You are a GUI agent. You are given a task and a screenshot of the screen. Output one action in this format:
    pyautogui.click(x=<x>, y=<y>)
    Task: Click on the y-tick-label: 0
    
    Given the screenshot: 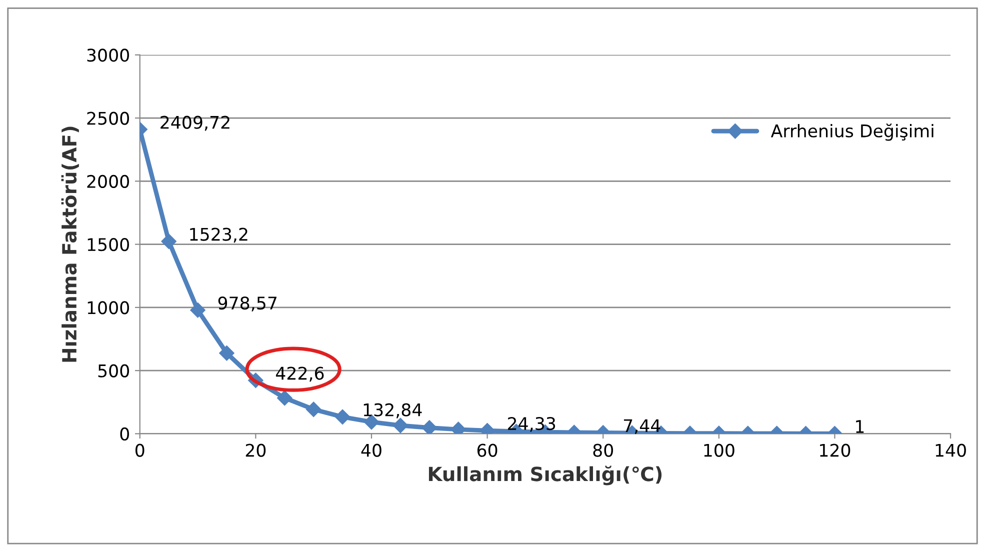 What is the action you would take?
    pyautogui.click(x=124, y=434)
    